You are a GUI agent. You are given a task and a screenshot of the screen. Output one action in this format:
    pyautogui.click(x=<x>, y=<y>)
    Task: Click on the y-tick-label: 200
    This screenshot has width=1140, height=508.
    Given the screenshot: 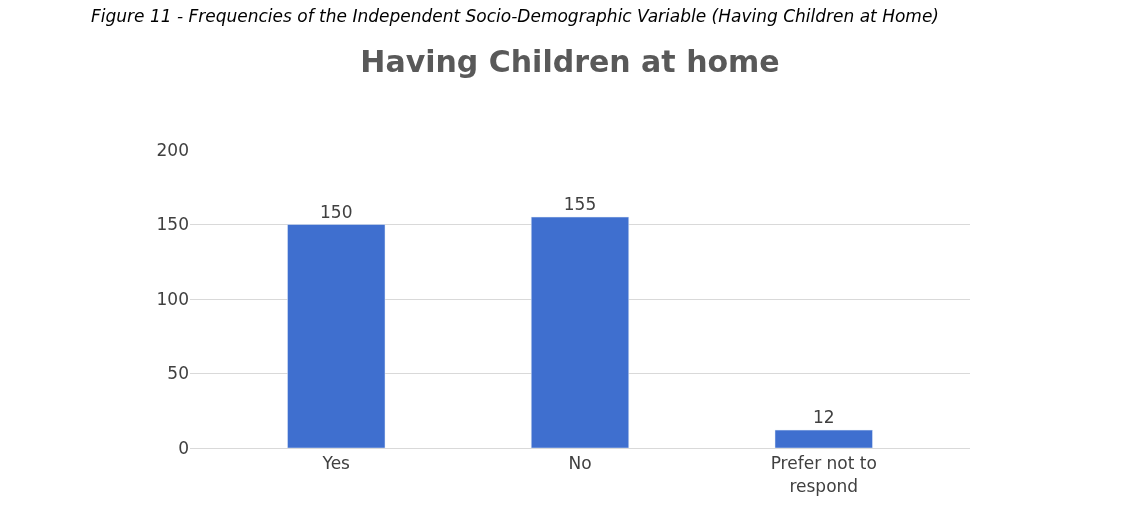 What is the action you would take?
    pyautogui.click(x=172, y=149)
    